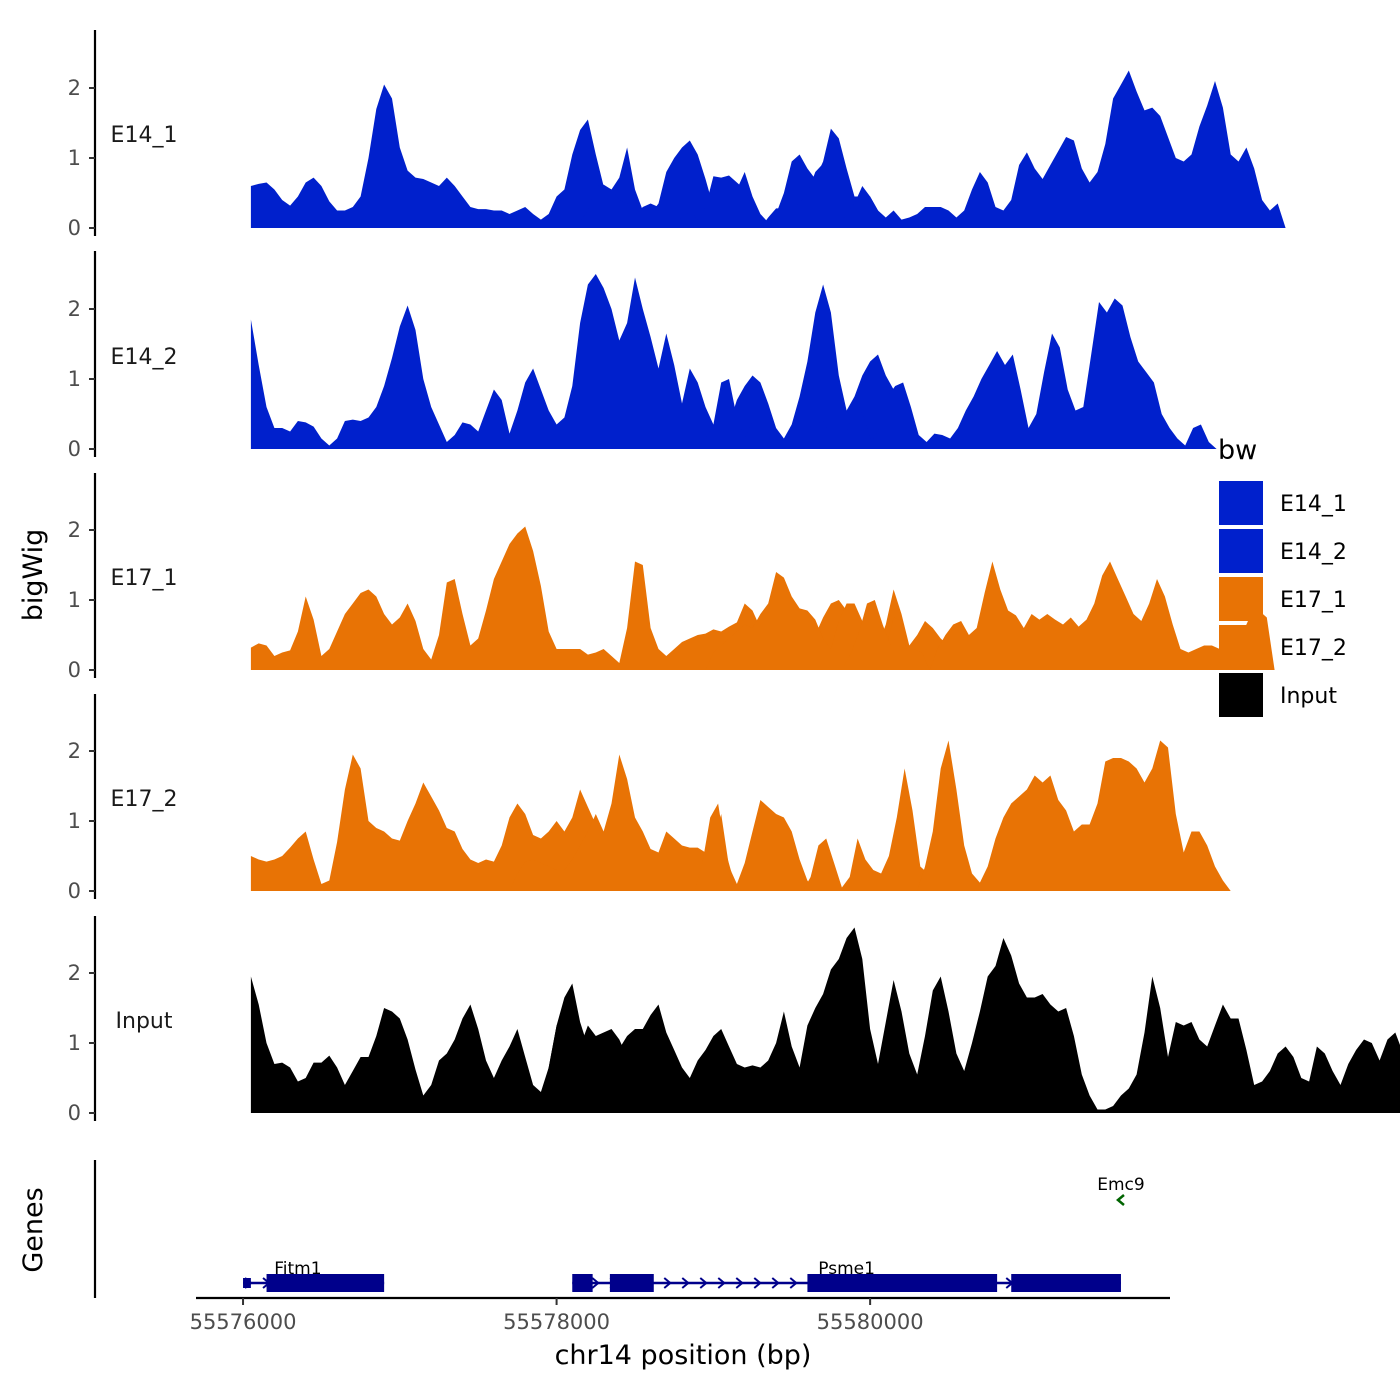 The image size is (1400, 1400). Describe the element at coordinates (846, 1269) in the screenshot. I see `gene-label: Psme1` at that location.